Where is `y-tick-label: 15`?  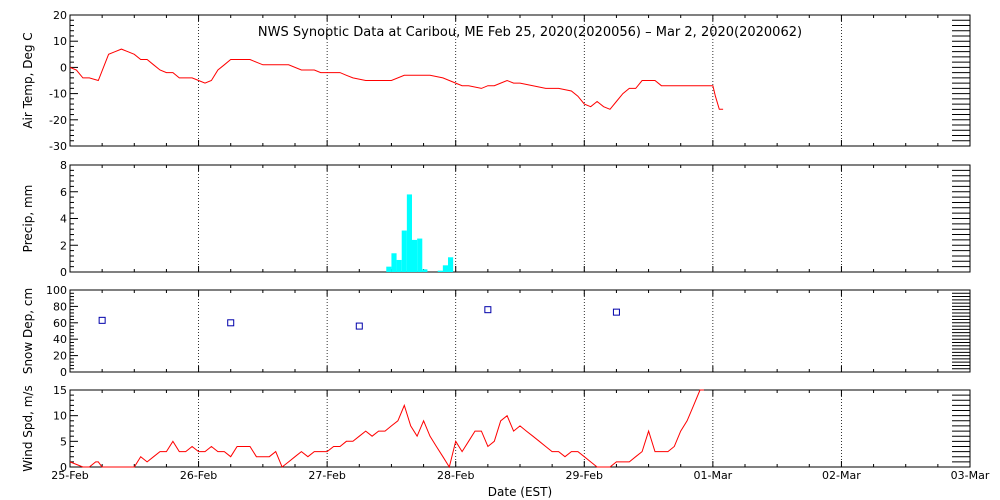 y-tick-label: 15 is located at coordinates (60, 390).